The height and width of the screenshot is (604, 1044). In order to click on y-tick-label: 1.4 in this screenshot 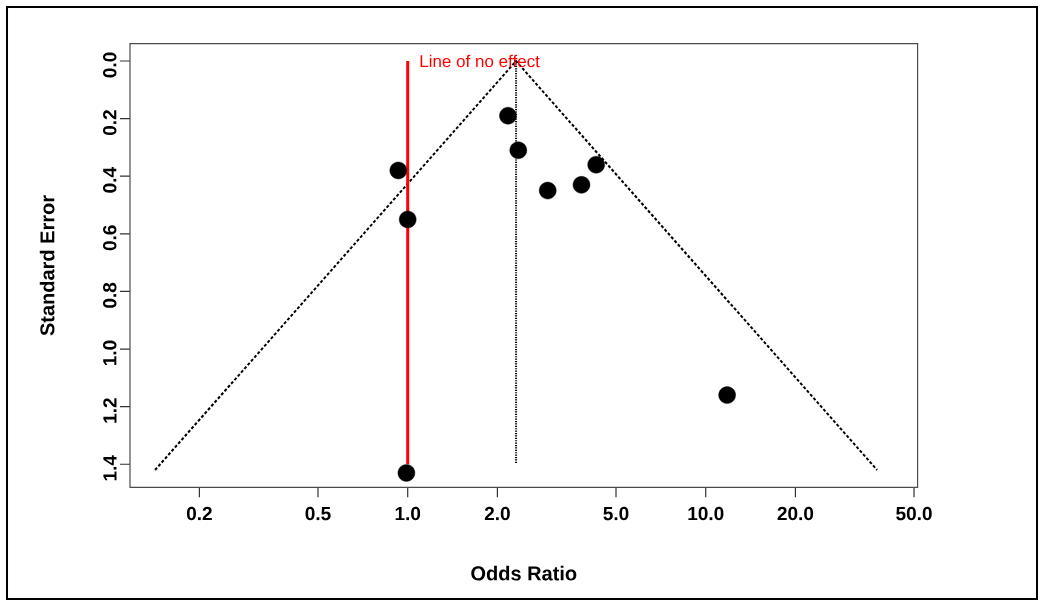, I will do `click(110, 468)`.